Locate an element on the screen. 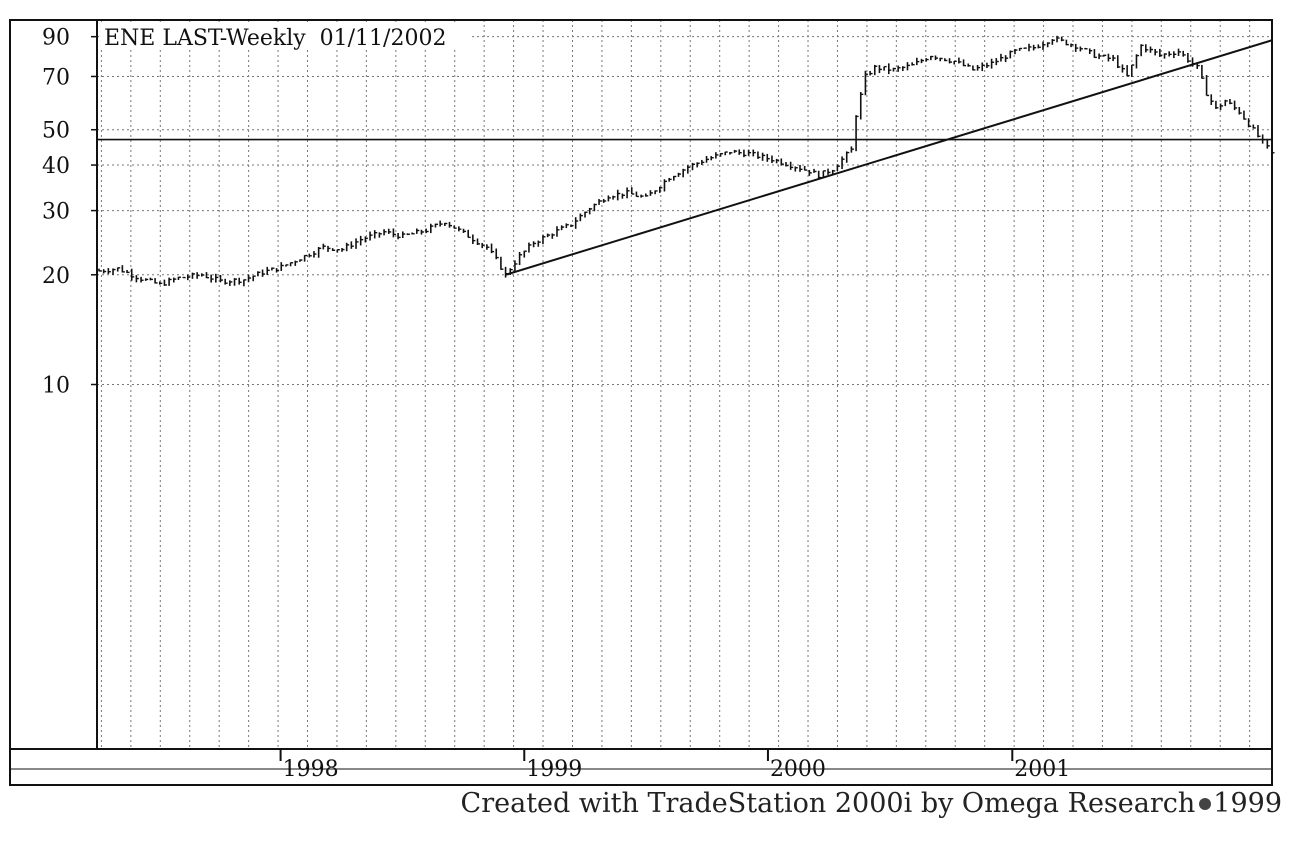  y-tick-label: 30 is located at coordinates (56, 212).